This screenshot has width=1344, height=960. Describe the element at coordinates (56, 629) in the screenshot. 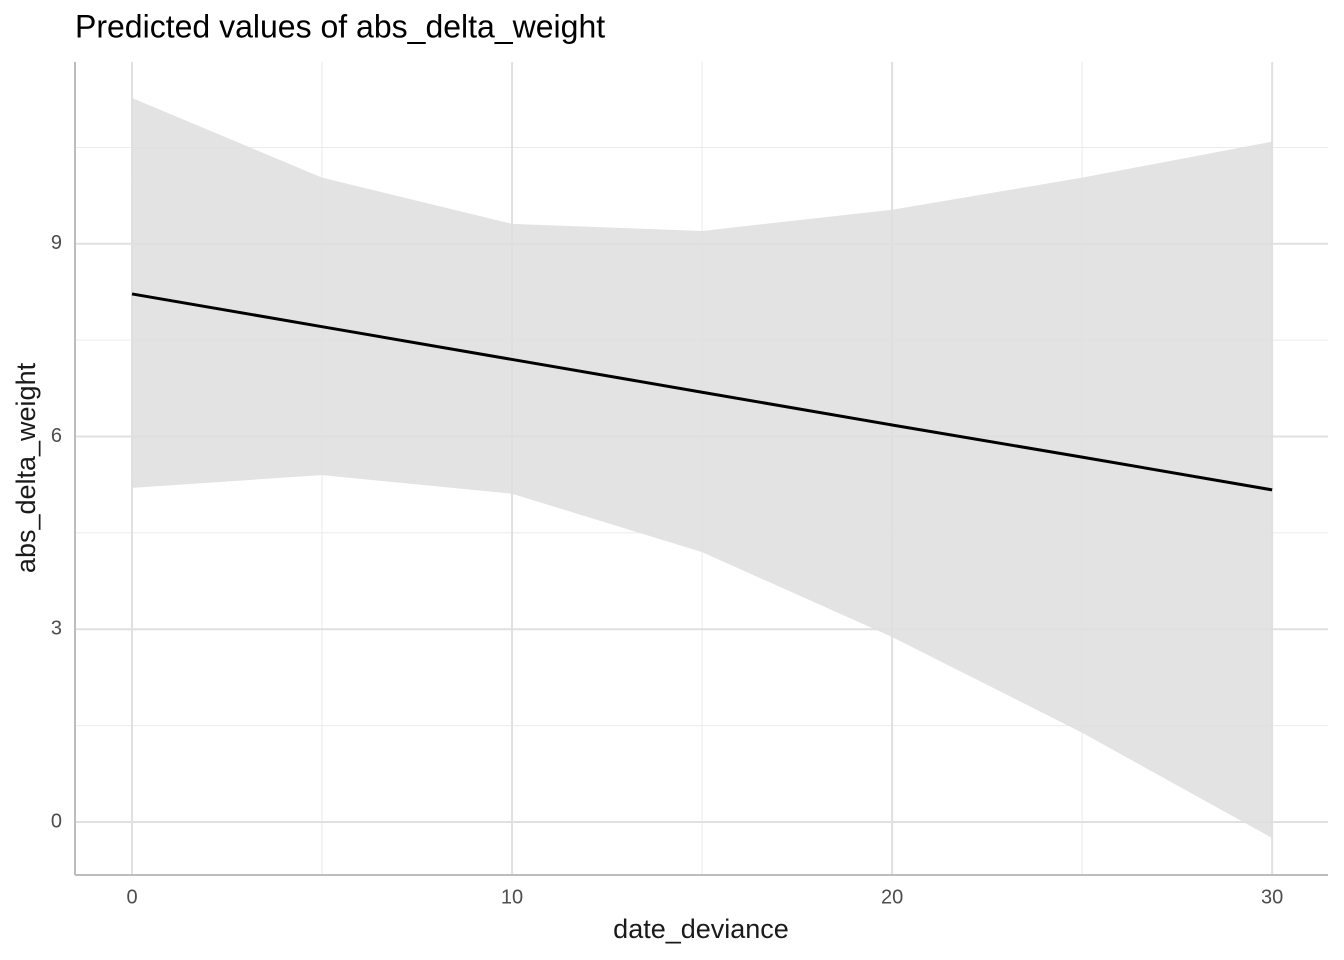

I see `y-tick-label: 3` at that location.